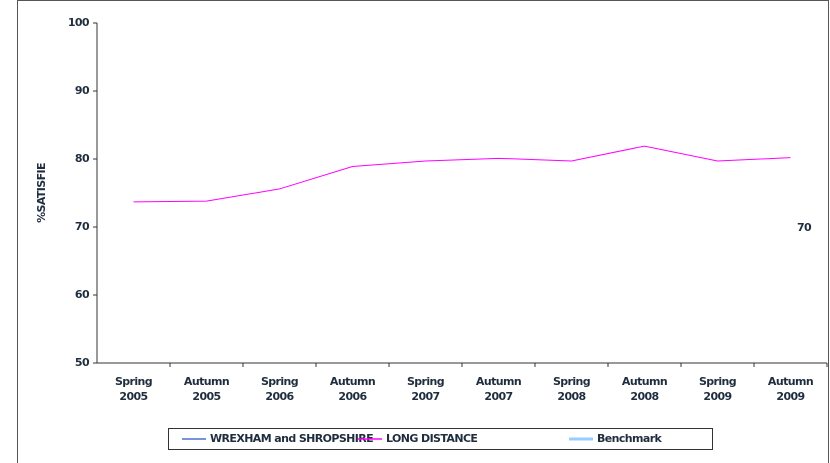 The height and width of the screenshot is (463, 830). Describe the element at coordinates (133, 389) in the screenshot. I see `x-tick-label: Spring 2005` at that location.